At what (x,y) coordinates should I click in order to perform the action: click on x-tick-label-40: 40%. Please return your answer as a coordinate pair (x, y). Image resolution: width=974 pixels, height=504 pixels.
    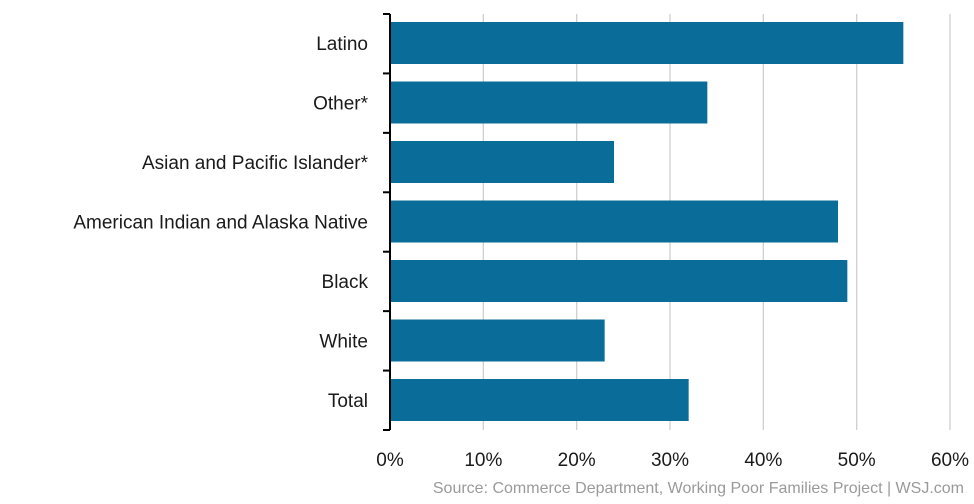
    Looking at the image, I should click on (763, 460).